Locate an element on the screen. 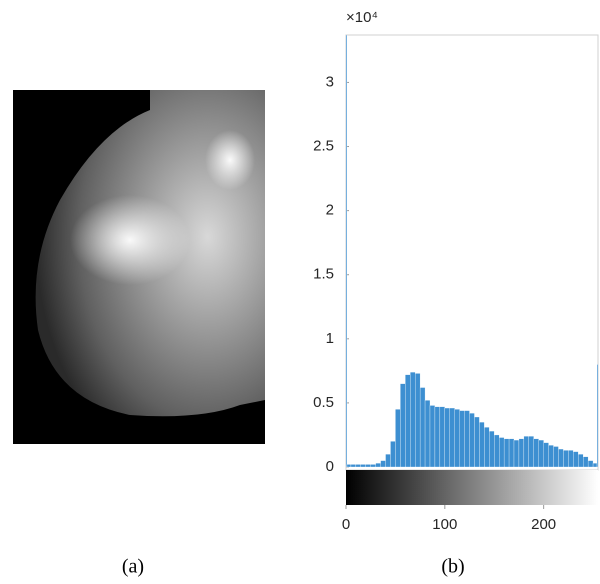 This screenshot has height=584, width=600. caption: (a) is located at coordinates (133, 567).